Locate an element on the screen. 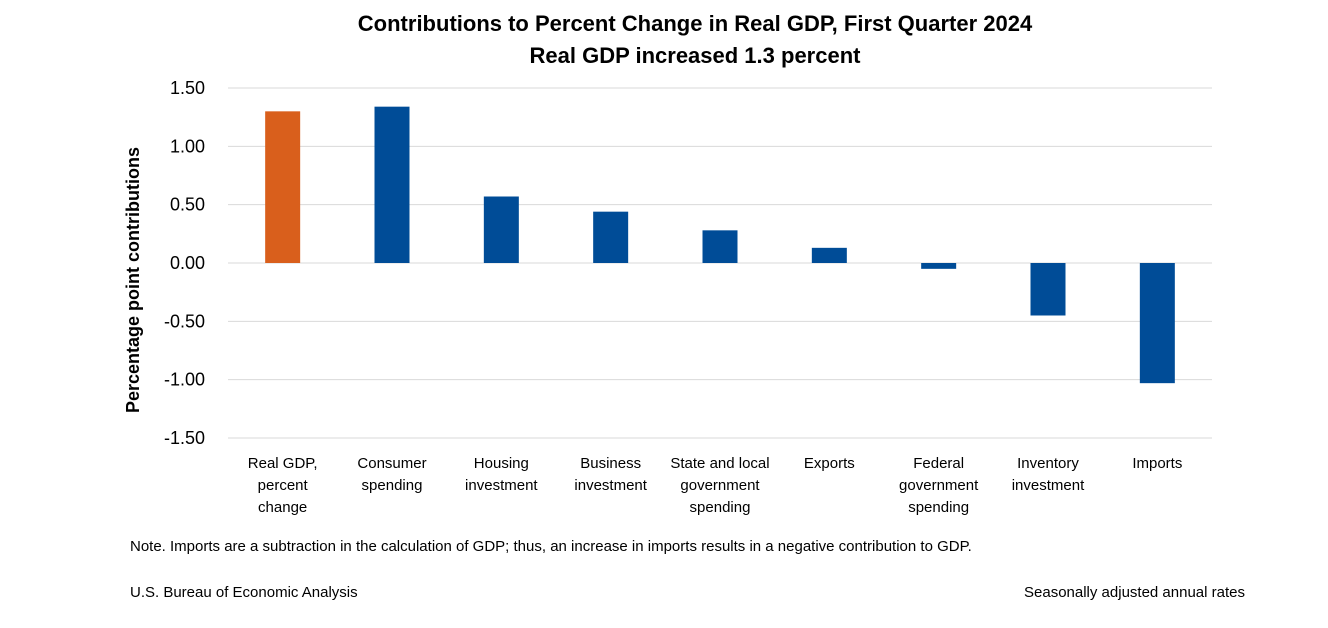 The height and width of the screenshot is (628, 1328). source-label: U.S. Bureau of Economic Analysis is located at coordinates (244, 592).